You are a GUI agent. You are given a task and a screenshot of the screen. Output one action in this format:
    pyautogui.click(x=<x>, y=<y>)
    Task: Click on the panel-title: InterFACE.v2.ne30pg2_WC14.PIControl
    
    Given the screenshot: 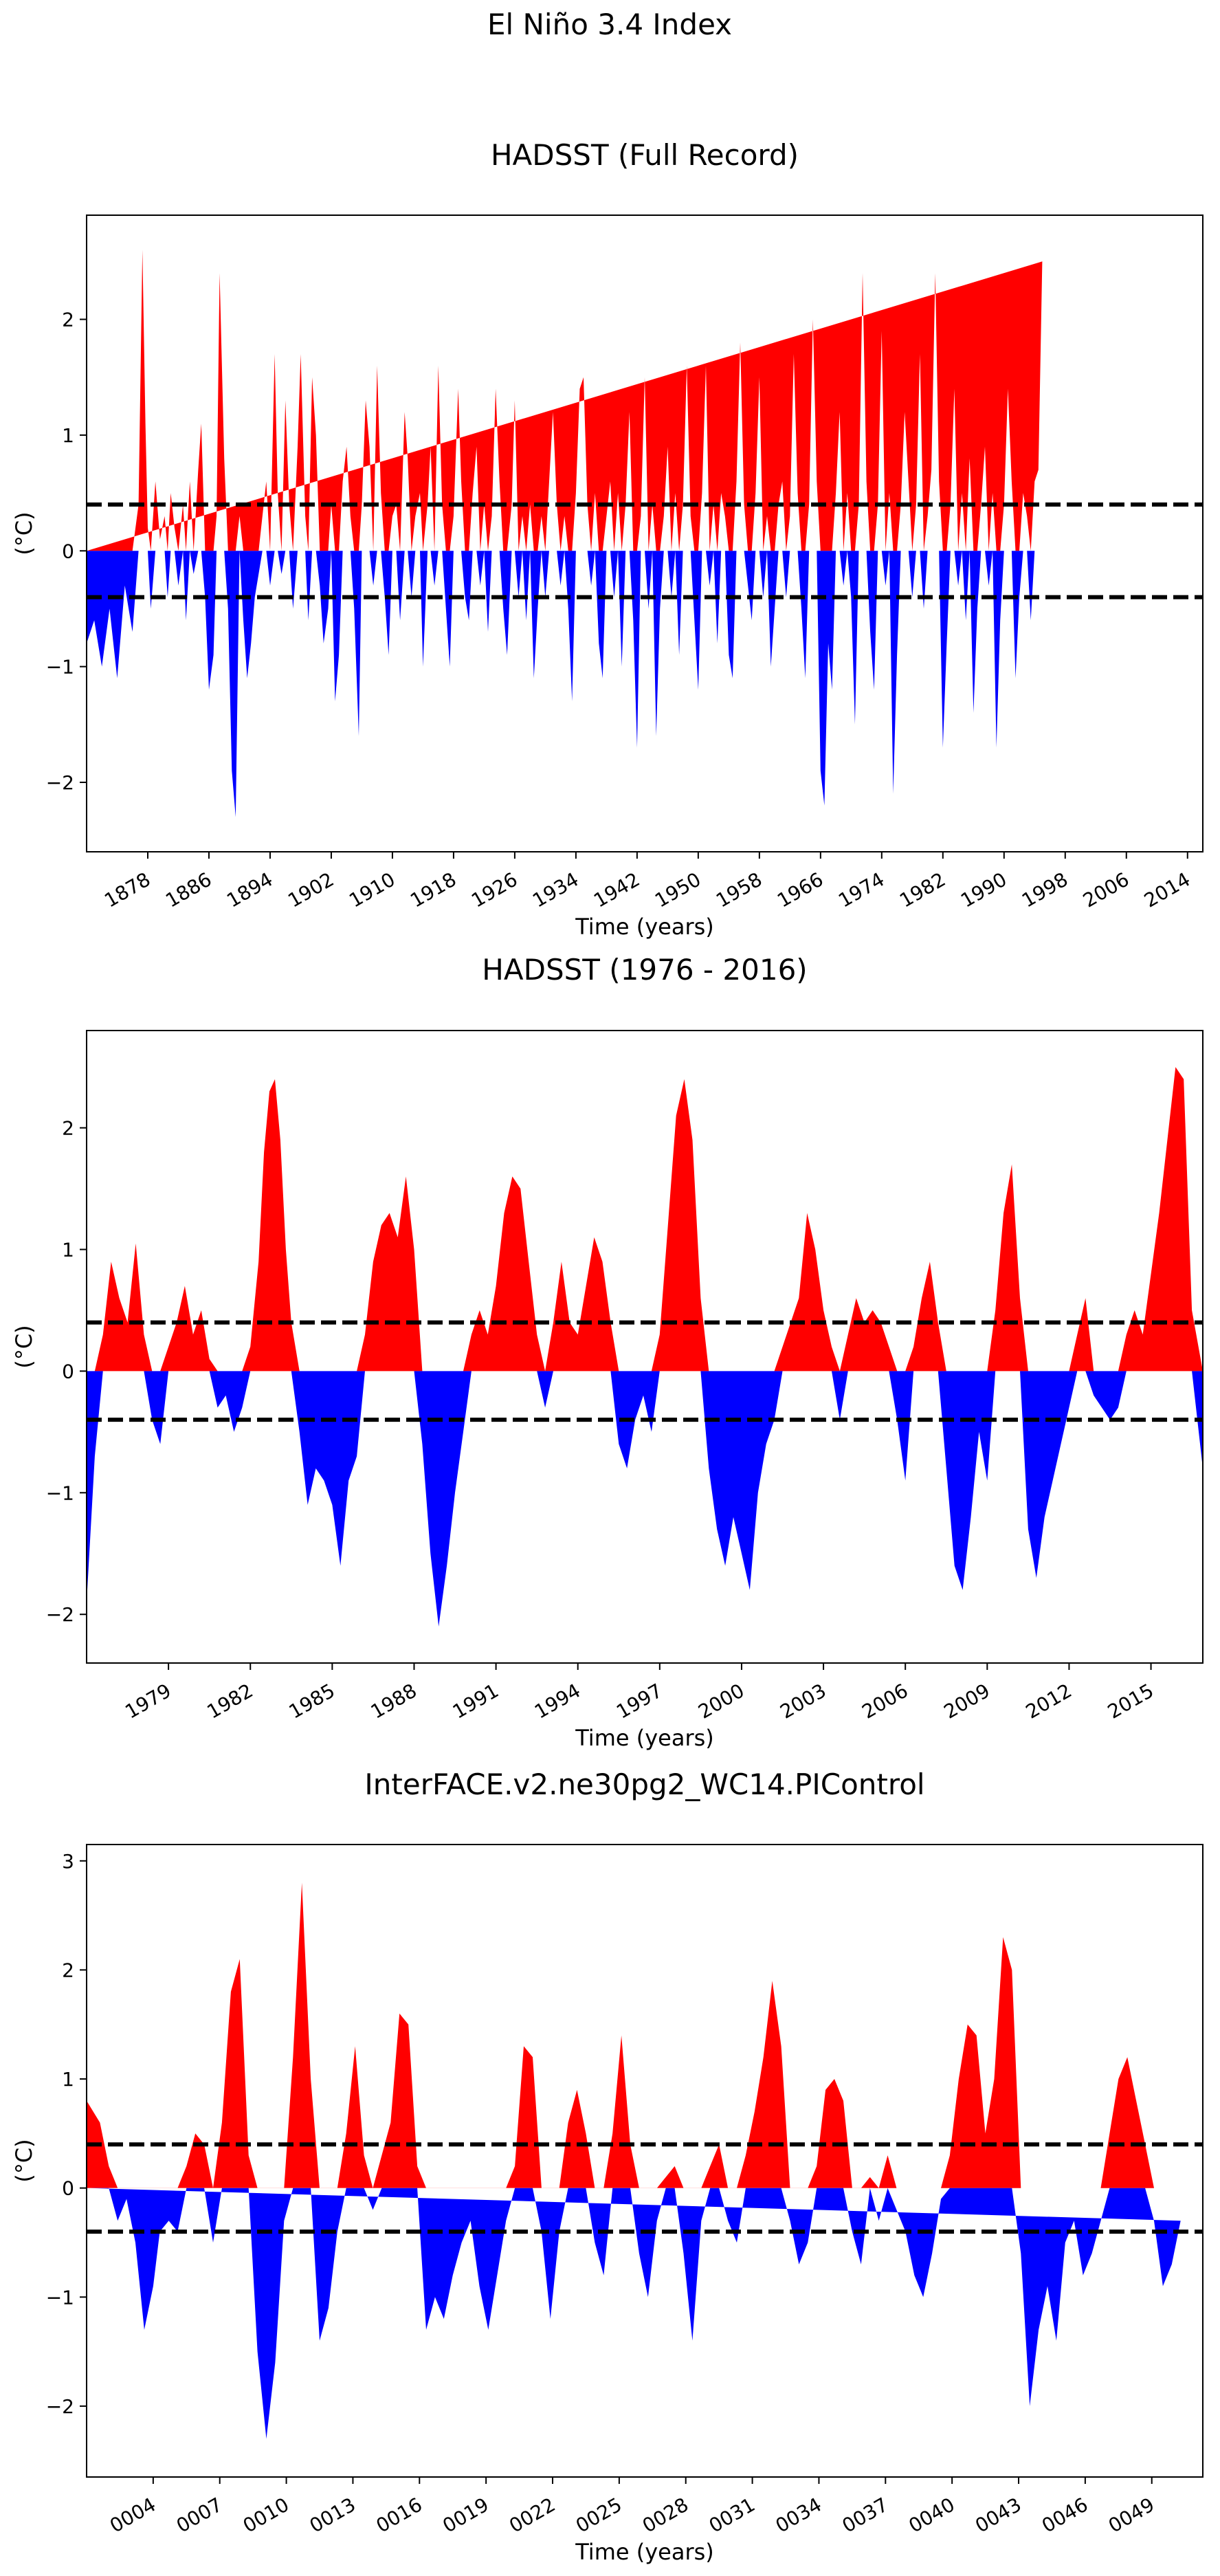 What is the action you would take?
    pyautogui.click(x=644, y=1784)
    